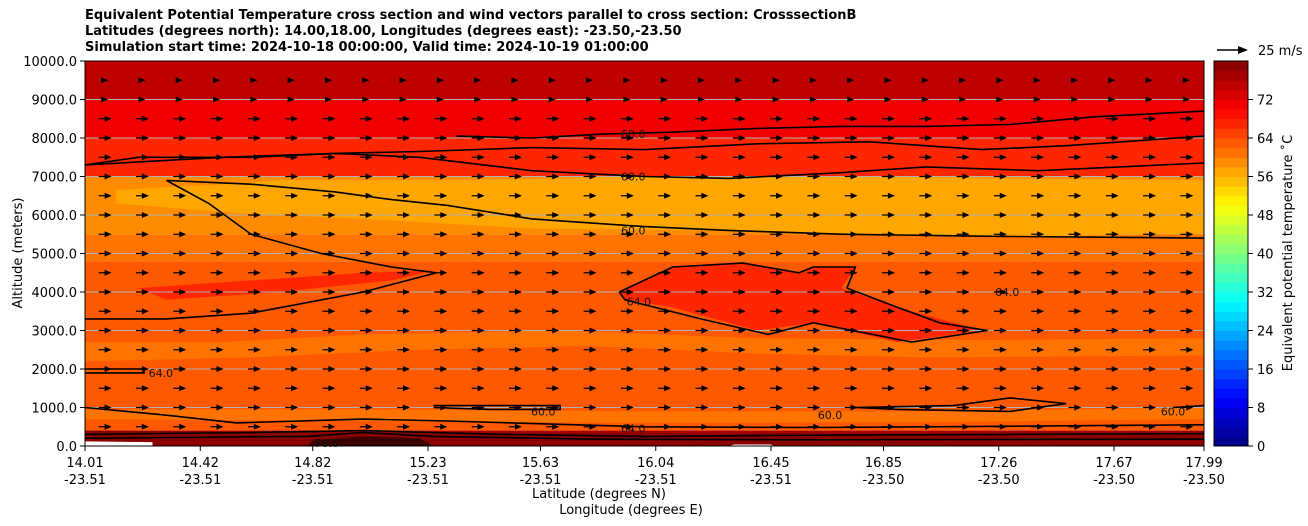  I want to click on contour-line-76-low, so click(644, 436).